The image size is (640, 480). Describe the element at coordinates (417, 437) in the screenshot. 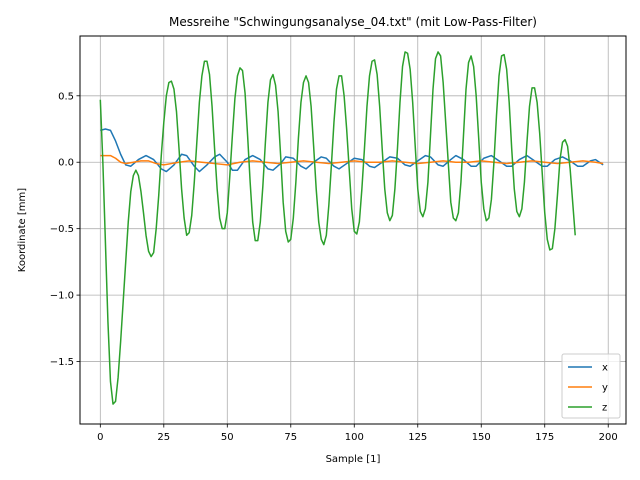

I see `x-tick-label: 125` at that location.